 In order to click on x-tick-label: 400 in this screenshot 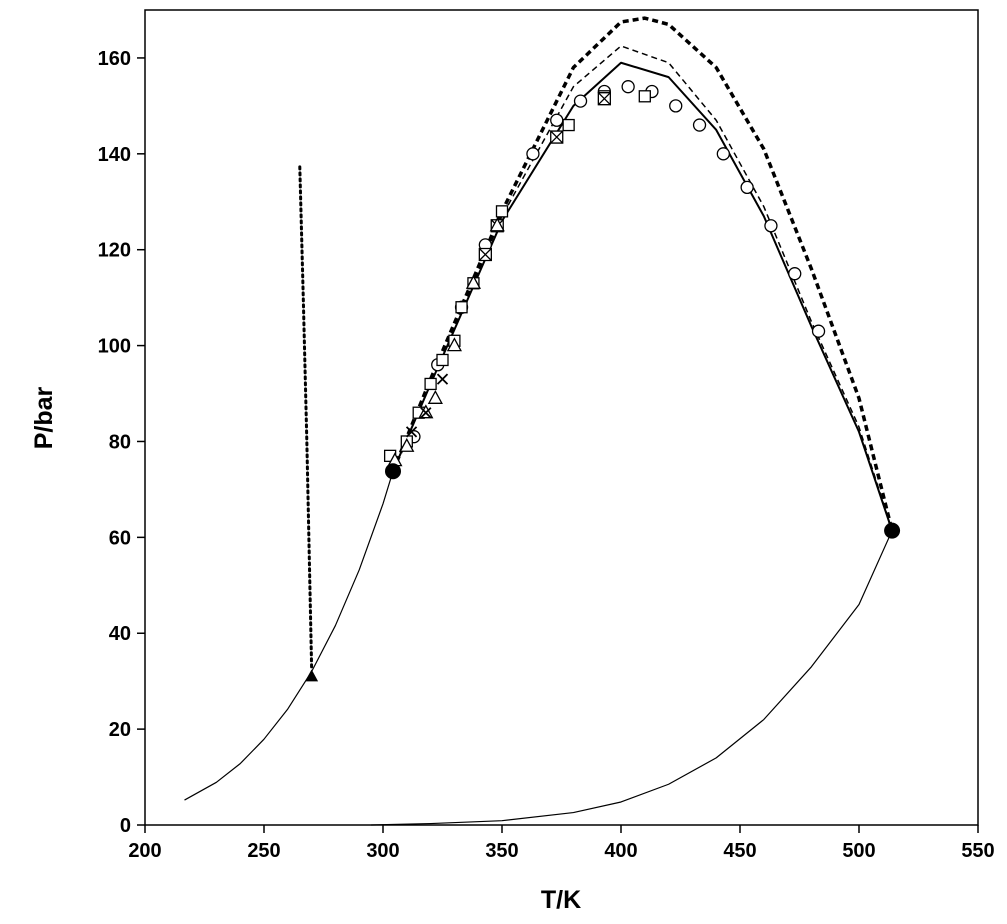, I will do `click(620, 851)`.